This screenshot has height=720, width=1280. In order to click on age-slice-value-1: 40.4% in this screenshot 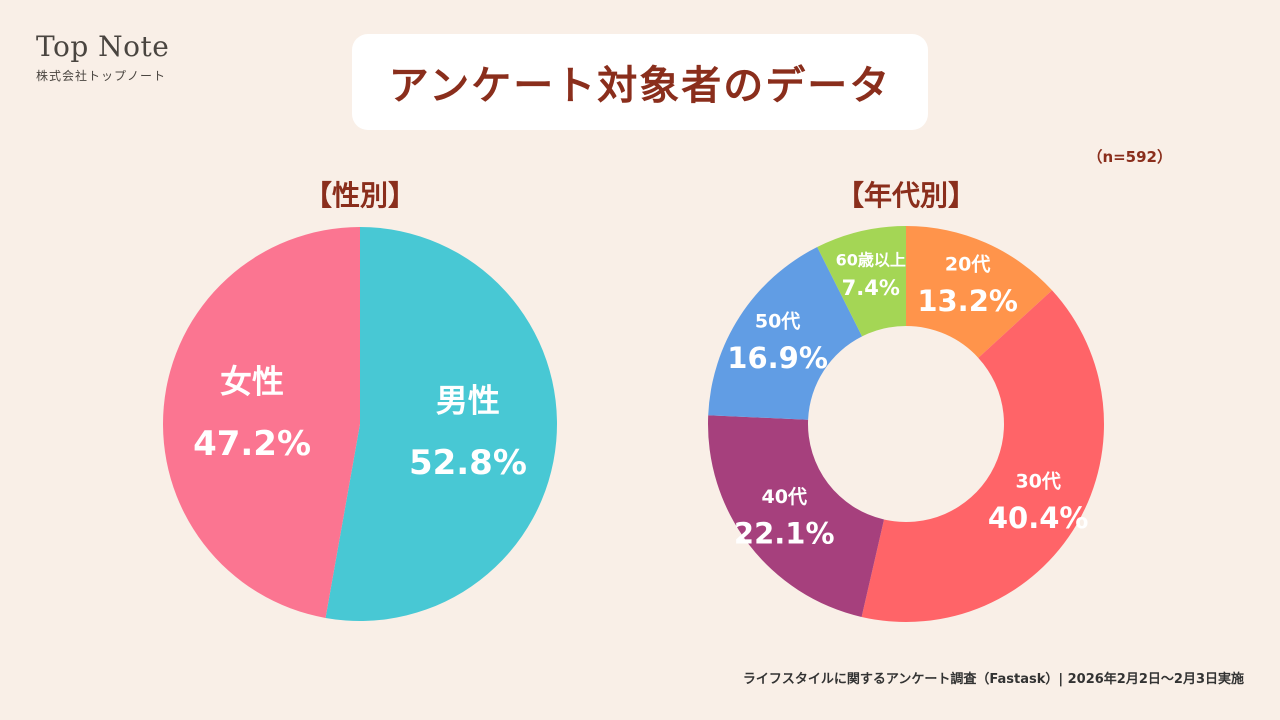, I will do `click(1038, 518)`.